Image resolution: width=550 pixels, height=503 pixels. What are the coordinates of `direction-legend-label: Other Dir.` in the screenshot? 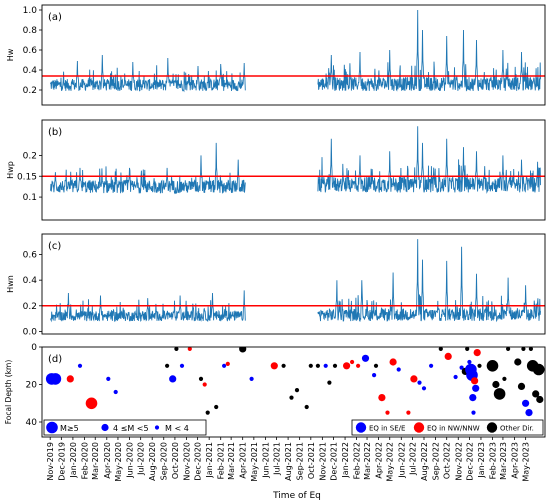 It's located at (517, 429).